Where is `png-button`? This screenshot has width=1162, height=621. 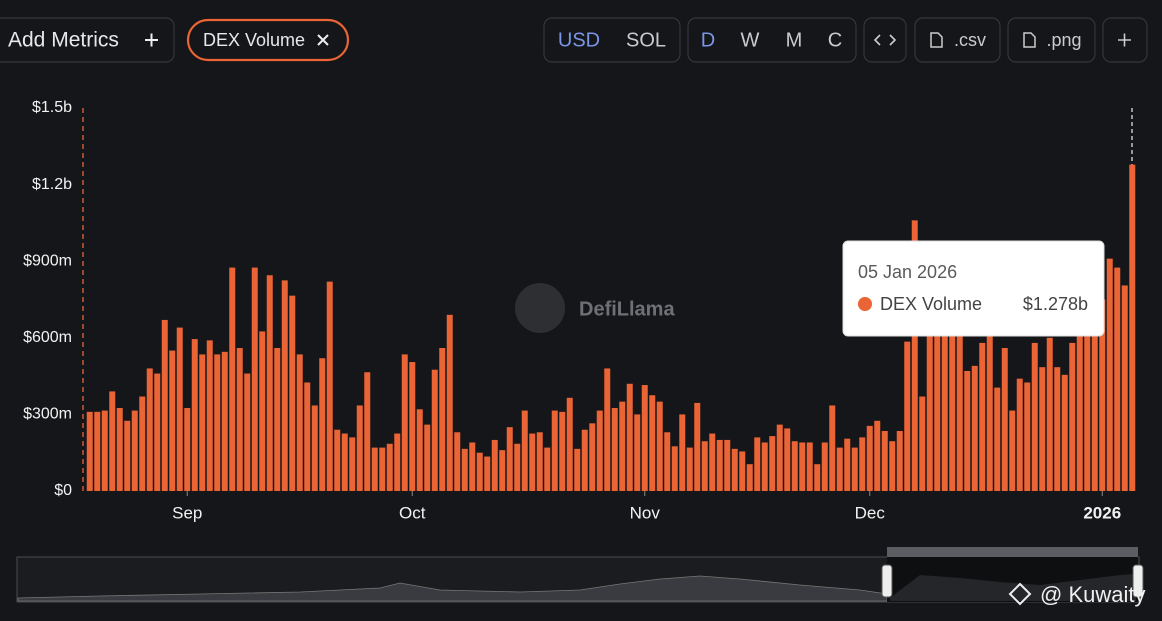
png-button is located at coordinates (1051, 40).